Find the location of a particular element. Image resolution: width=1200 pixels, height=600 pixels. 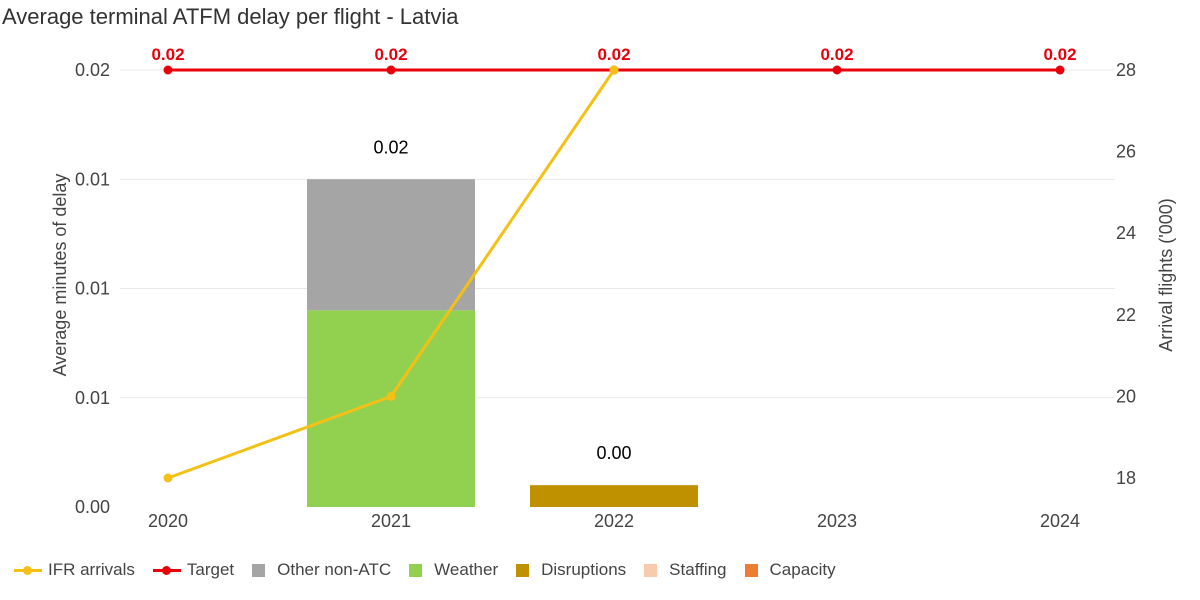

legend-item: IFR arrivals is located at coordinates (74, 570).